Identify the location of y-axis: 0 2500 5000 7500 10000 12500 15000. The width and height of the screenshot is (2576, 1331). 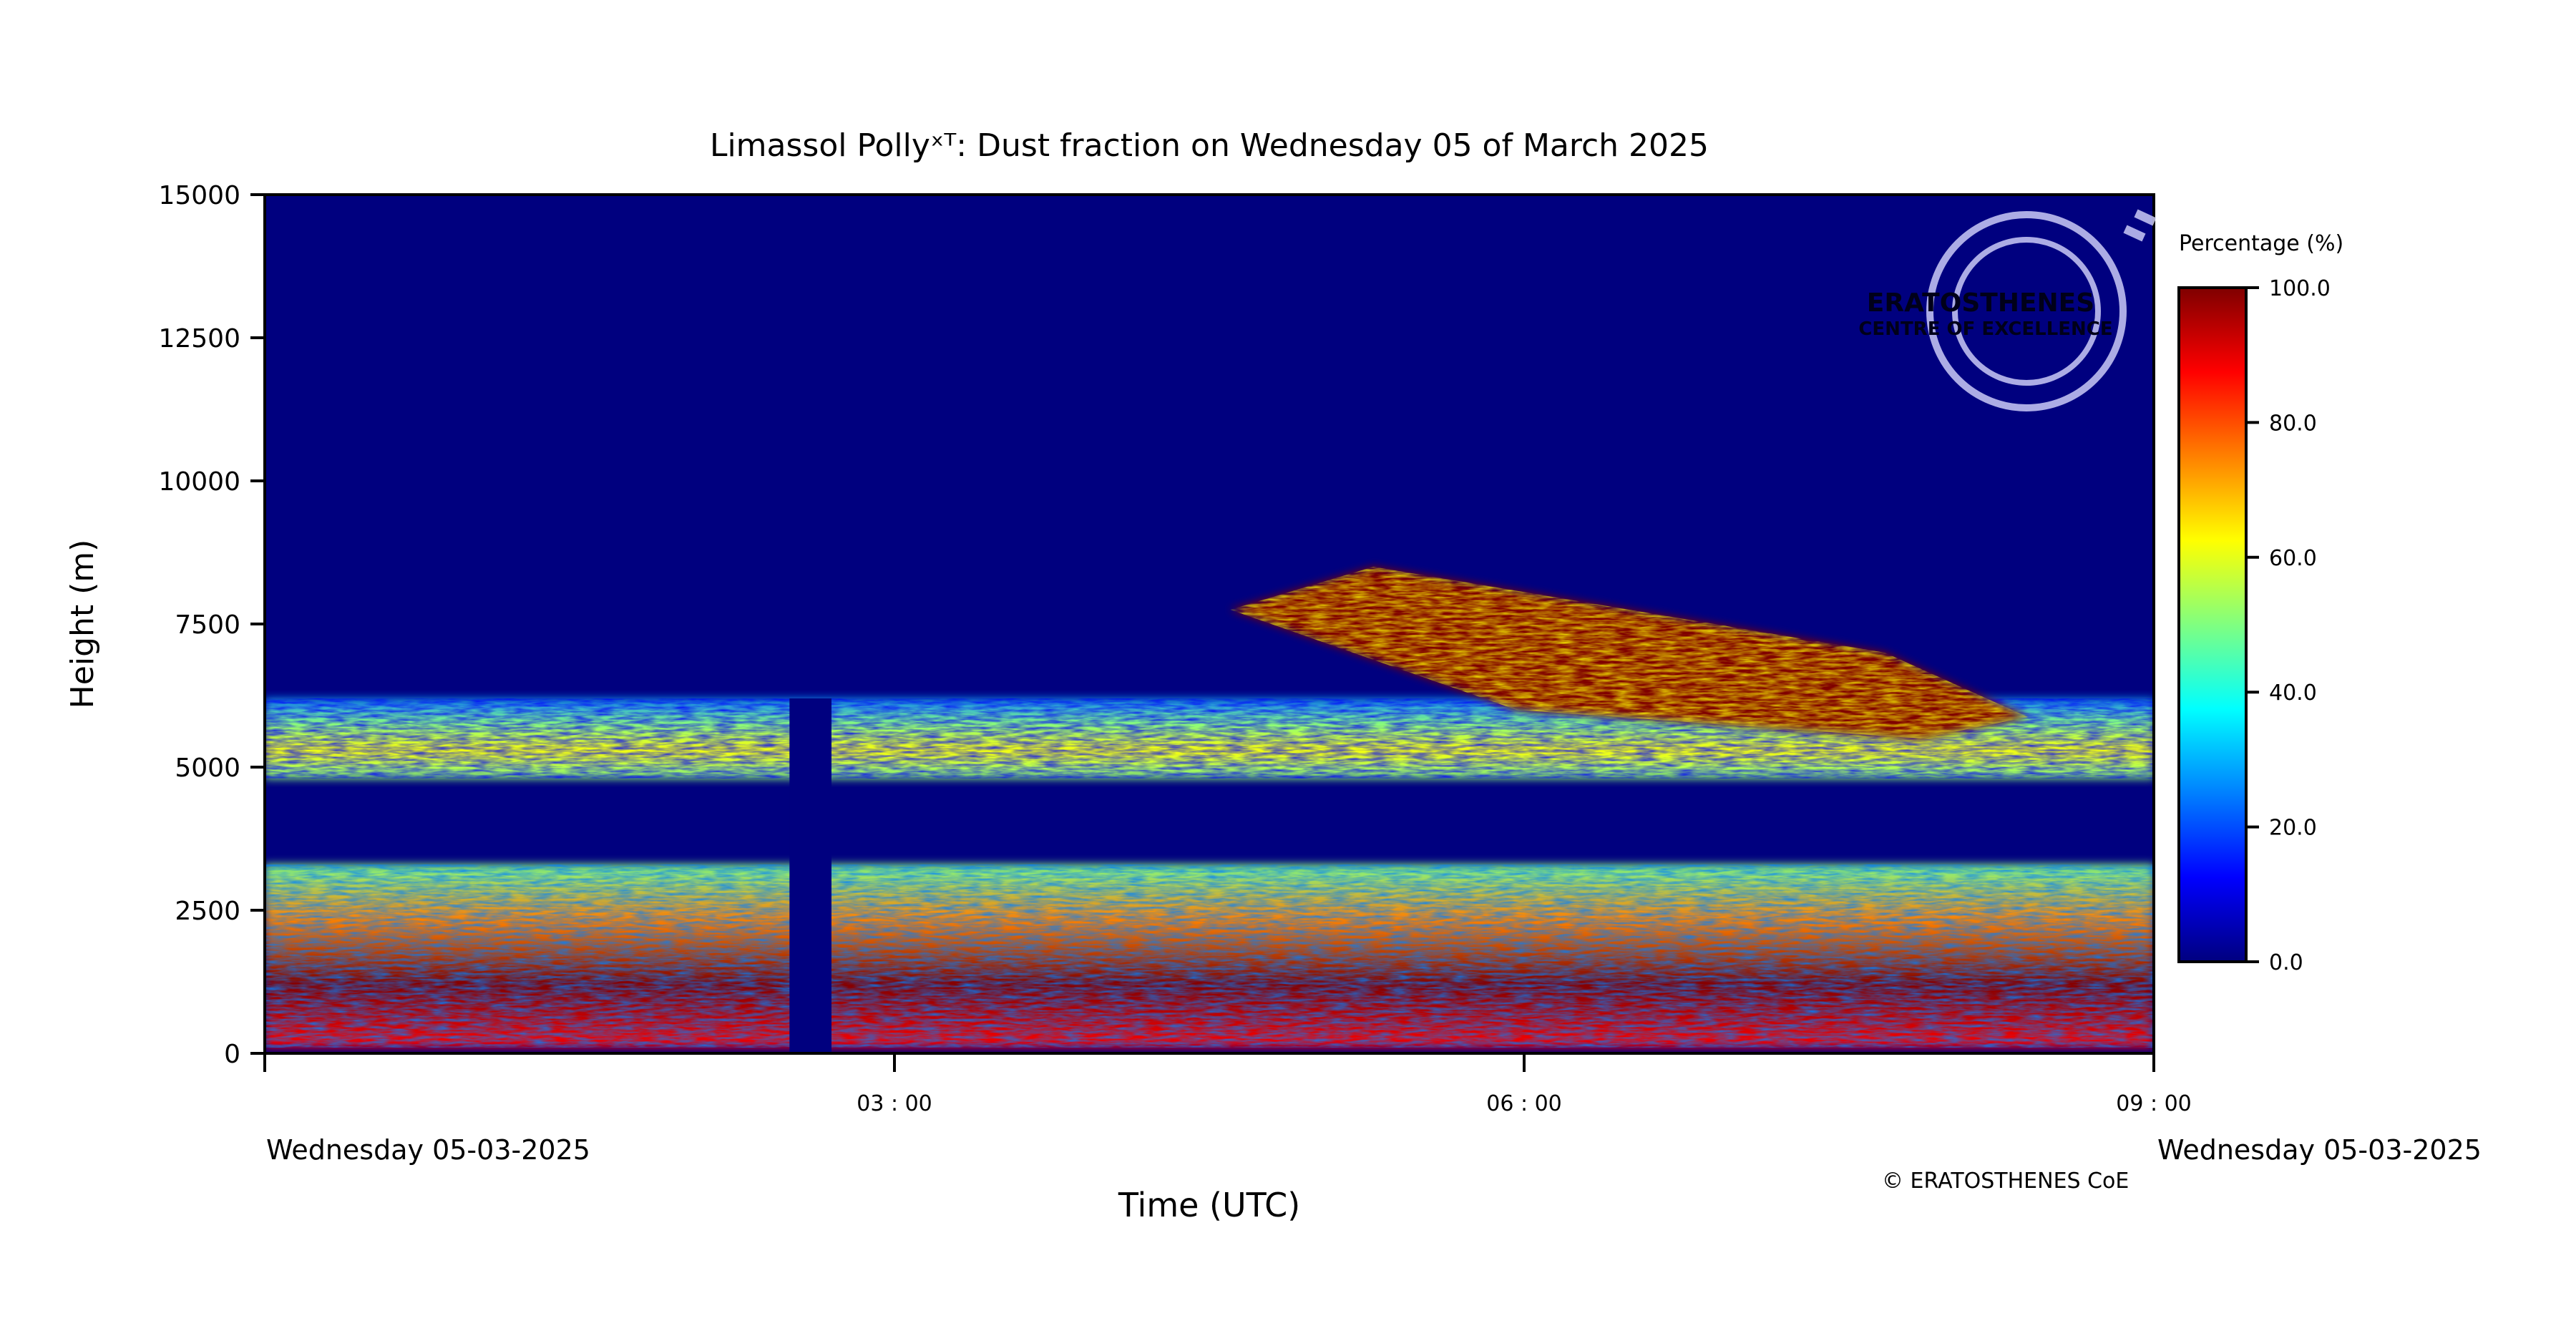
(211, 625).